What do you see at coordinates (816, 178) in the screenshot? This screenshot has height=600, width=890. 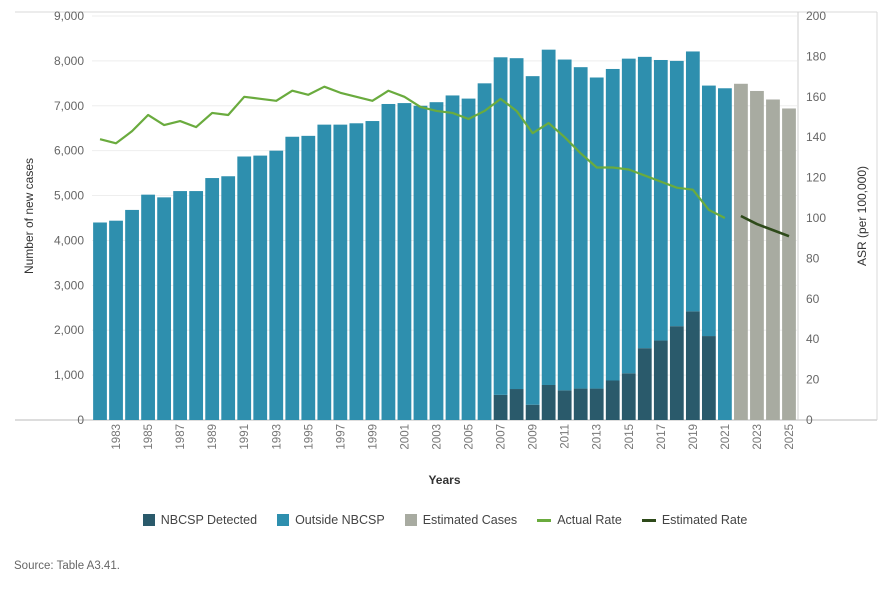 I see `y-tick-label-right: 120` at bounding box center [816, 178].